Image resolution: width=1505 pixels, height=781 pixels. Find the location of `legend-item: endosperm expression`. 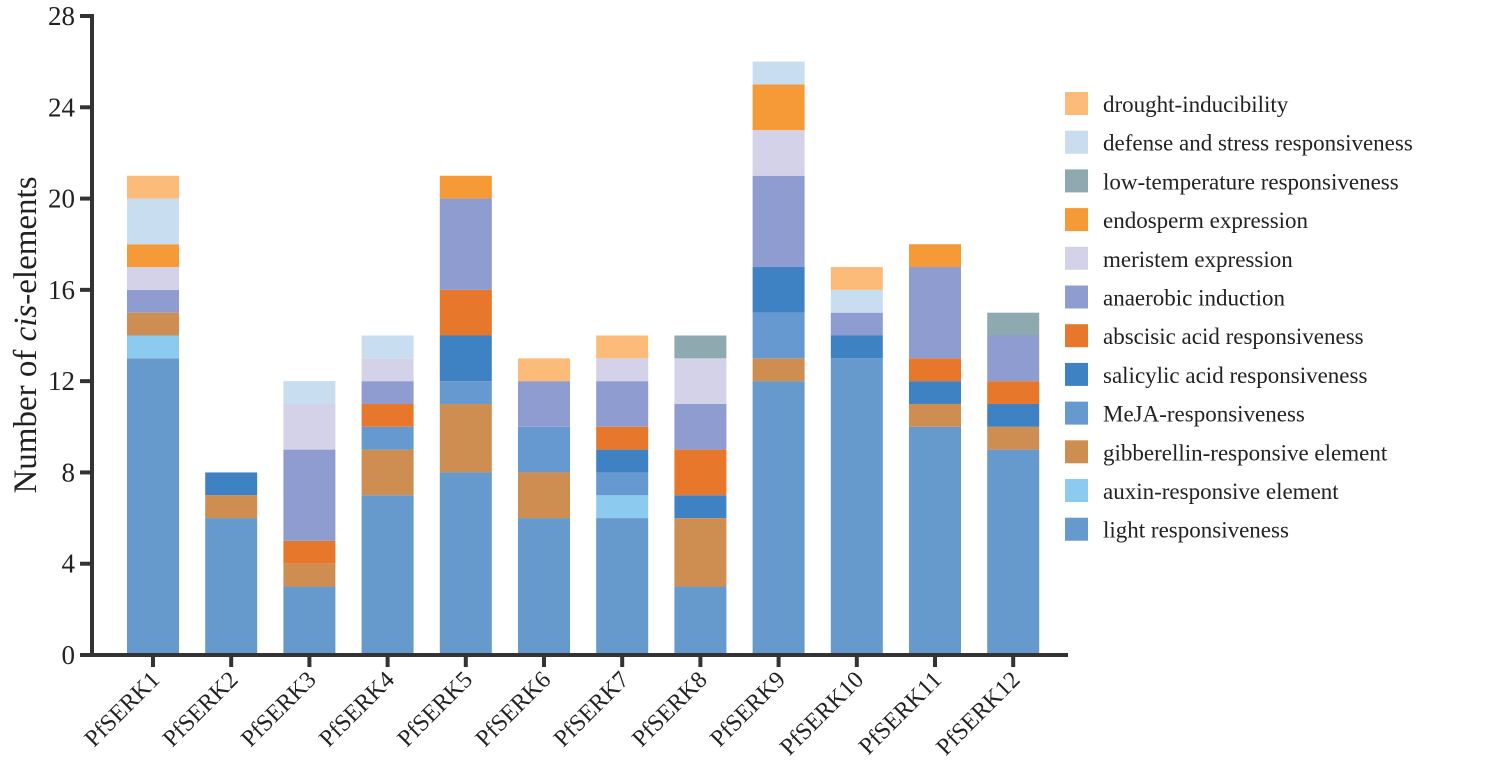

legend-item: endosperm expression is located at coordinates (1187, 220).